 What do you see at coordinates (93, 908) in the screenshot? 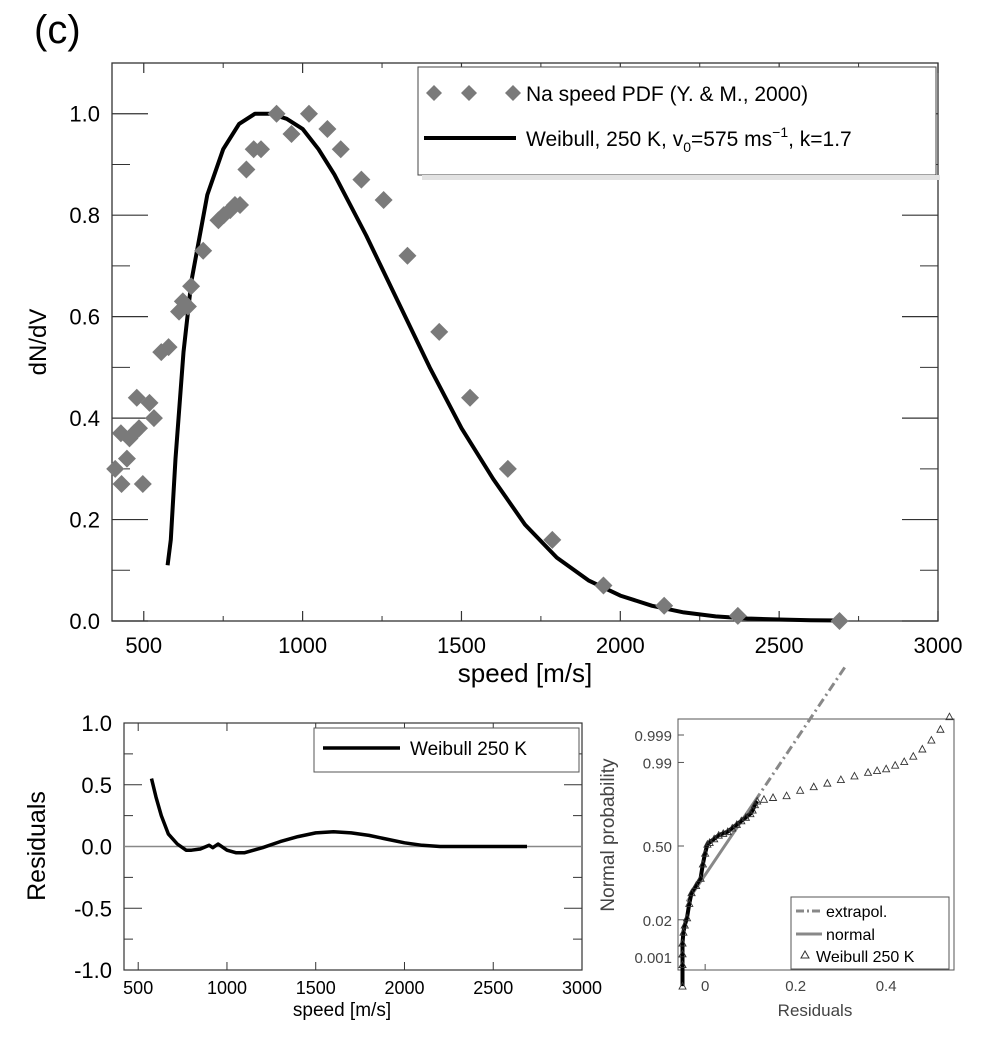
I see `residuals-y-tick-label: -0.5` at bounding box center [93, 908].